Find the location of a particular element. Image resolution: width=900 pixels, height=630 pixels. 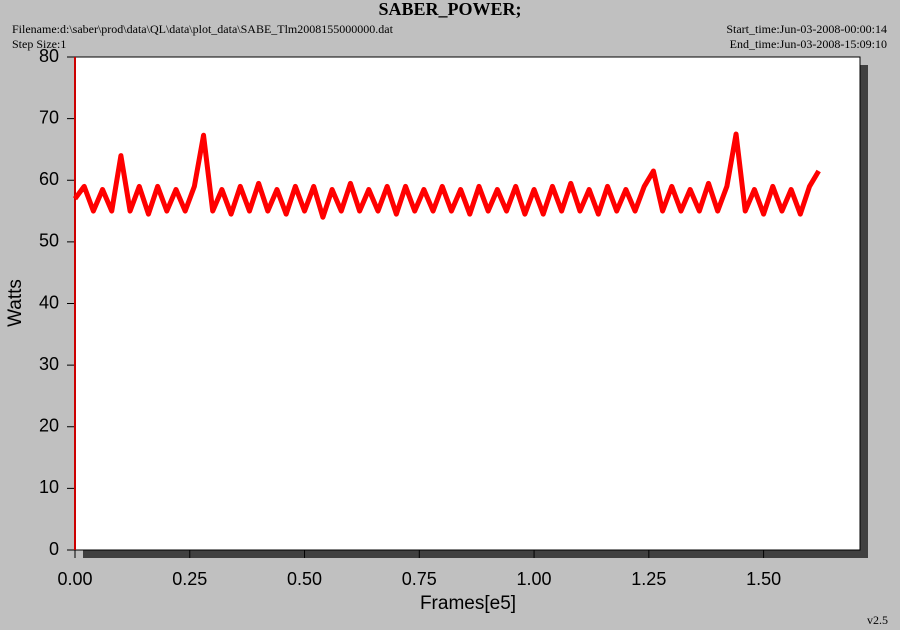

x-tick-label: 0.00 is located at coordinates (74, 579).